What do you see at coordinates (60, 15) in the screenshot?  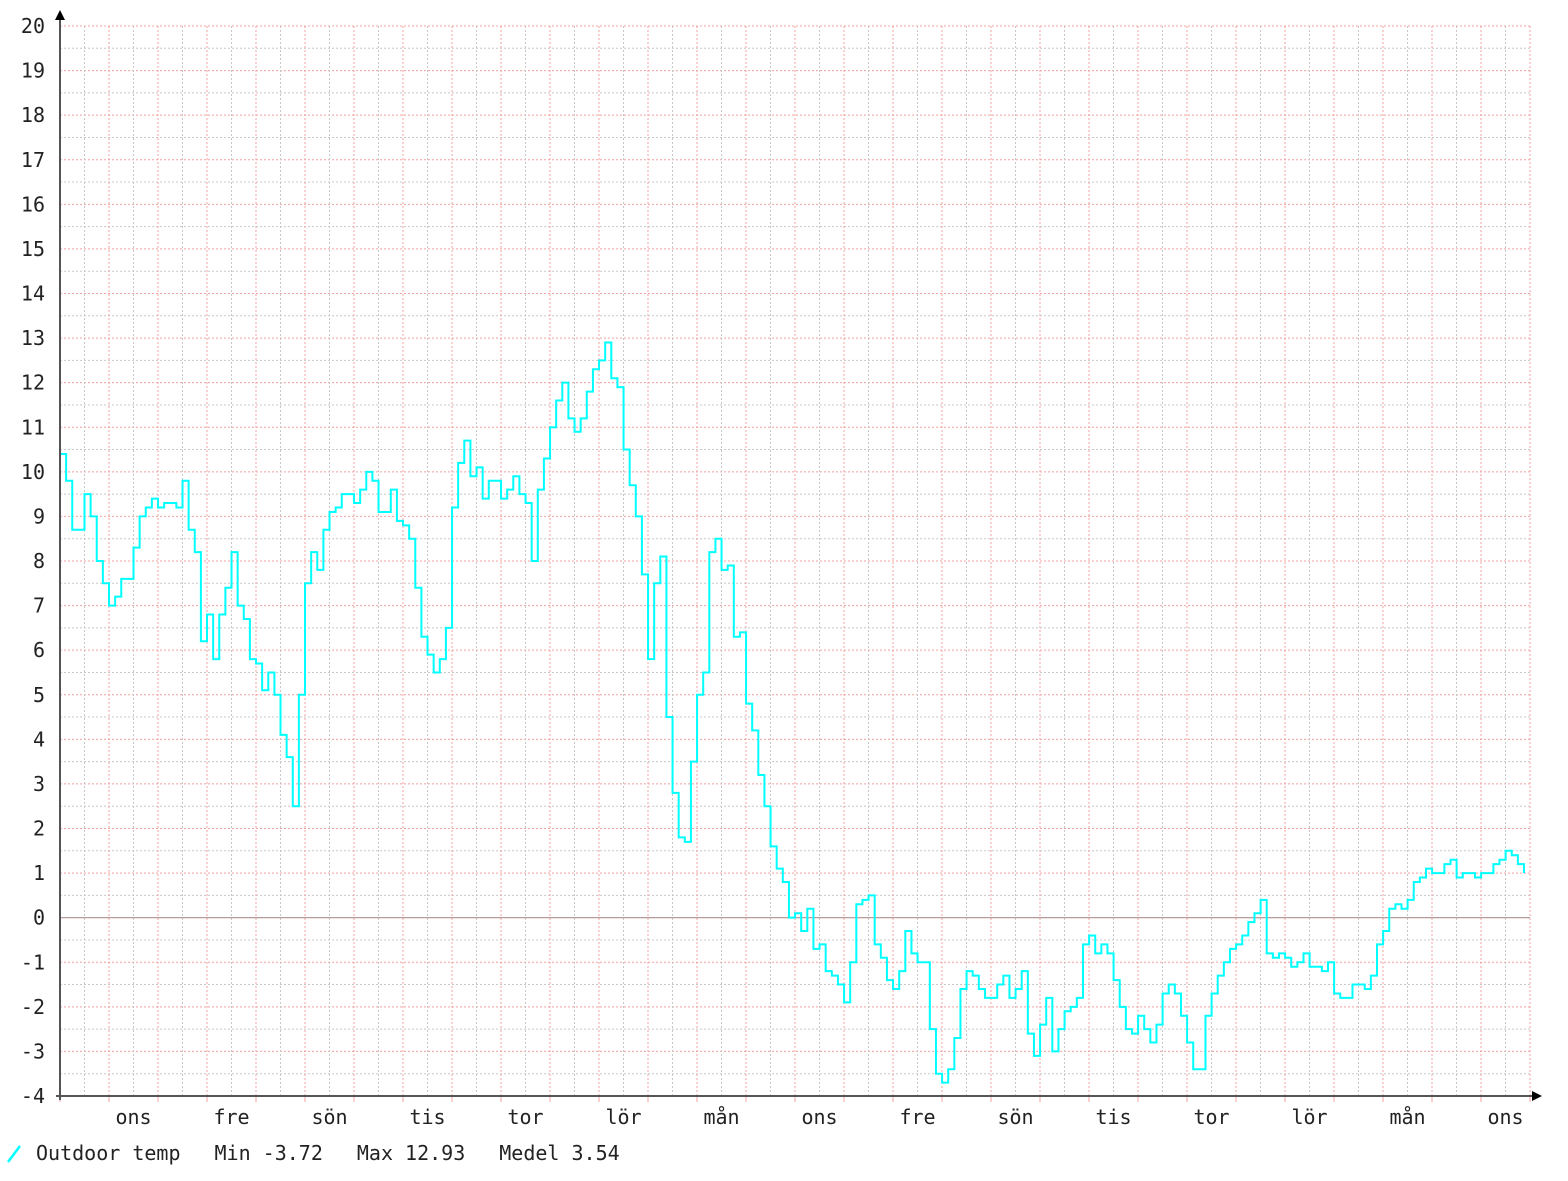 I see `y-axis-arrow-icon` at bounding box center [60, 15].